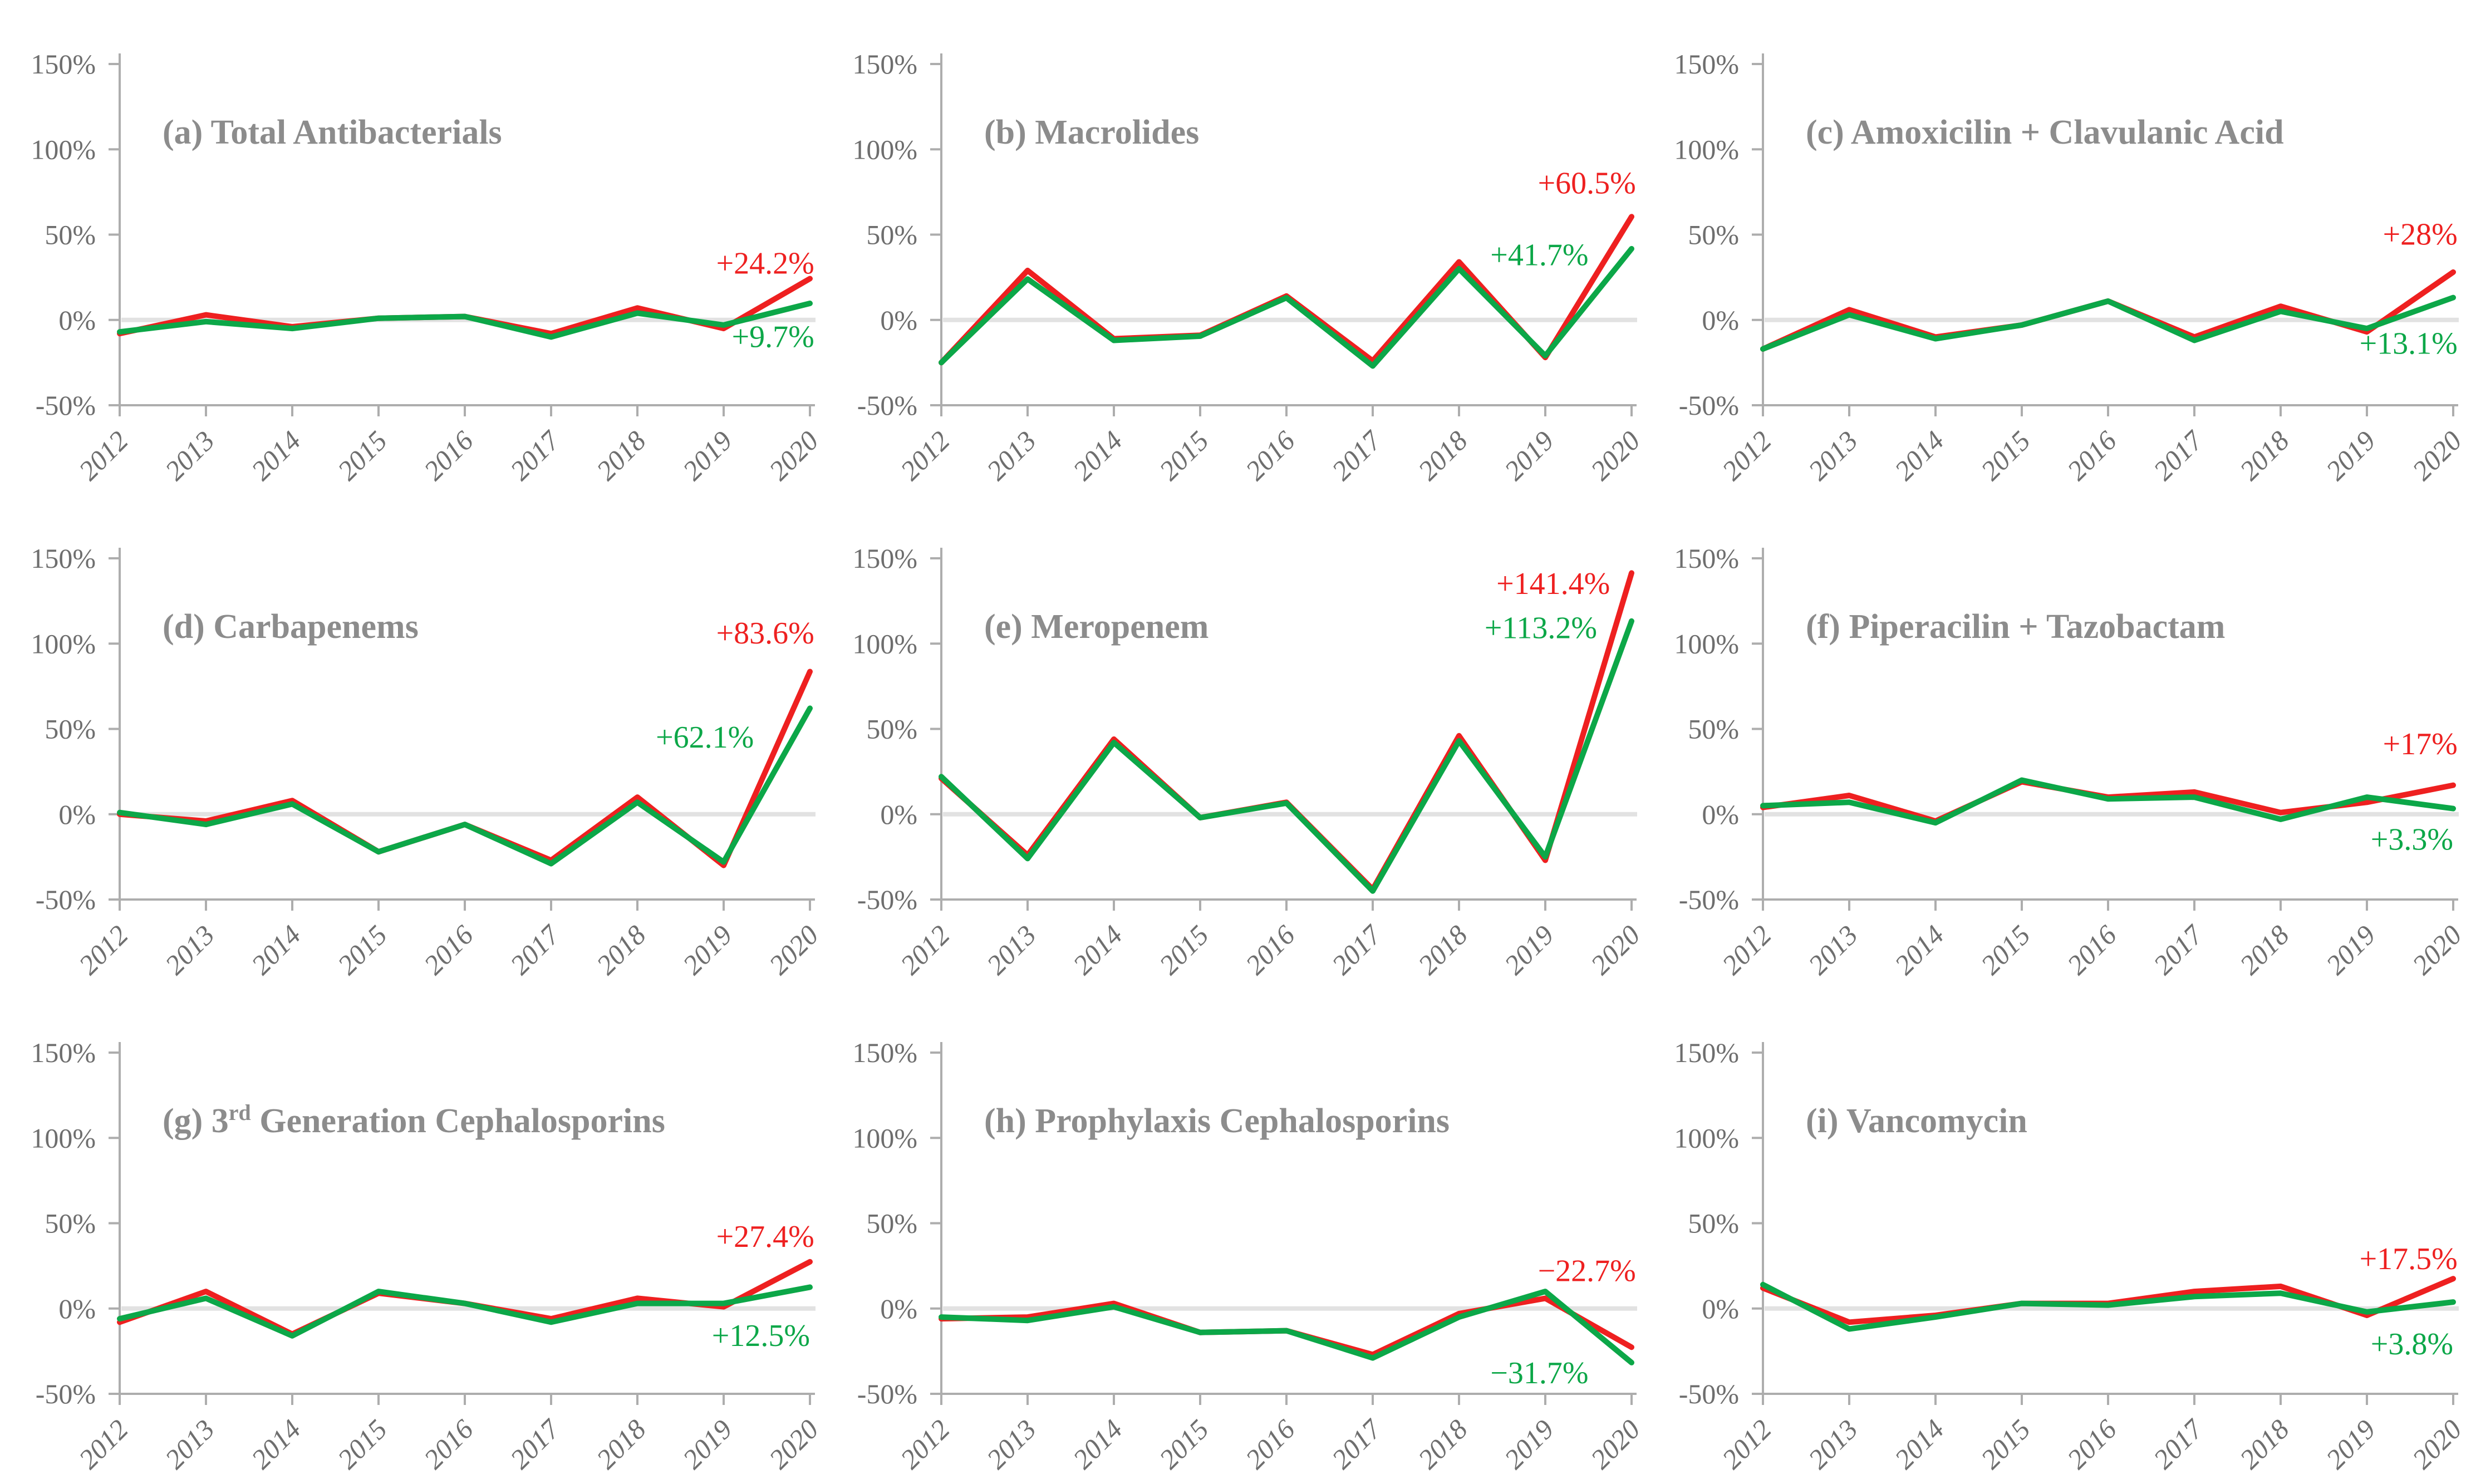 Image resolution: width=2466 pixels, height=1484 pixels. Describe the element at coordinates (1587, 1271) in the screenshot. I see `series-end-label-red: −22.7%` at that location.